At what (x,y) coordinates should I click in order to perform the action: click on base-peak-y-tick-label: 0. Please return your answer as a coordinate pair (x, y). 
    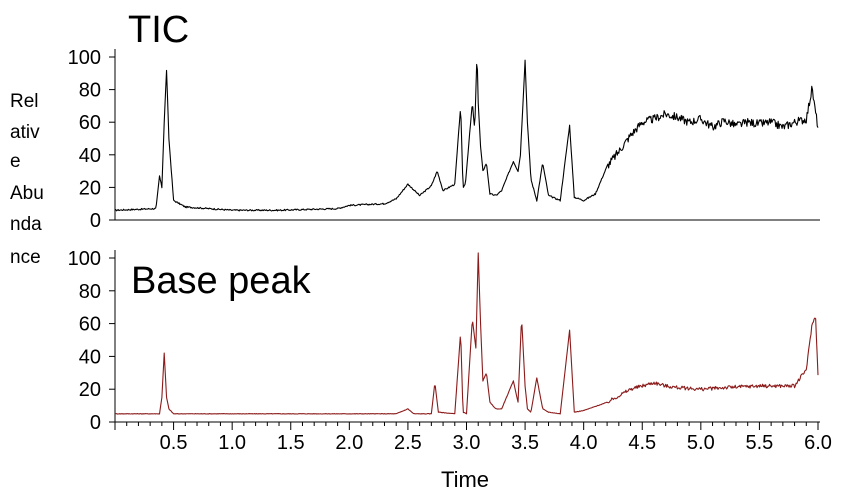
    Looking at the image, I should click on (95, 423).